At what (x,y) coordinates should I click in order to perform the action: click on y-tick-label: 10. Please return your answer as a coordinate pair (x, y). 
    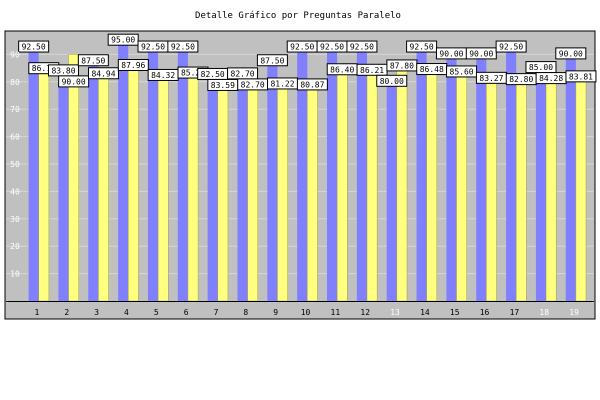
    Looking at the image, I should click on (15, 274).